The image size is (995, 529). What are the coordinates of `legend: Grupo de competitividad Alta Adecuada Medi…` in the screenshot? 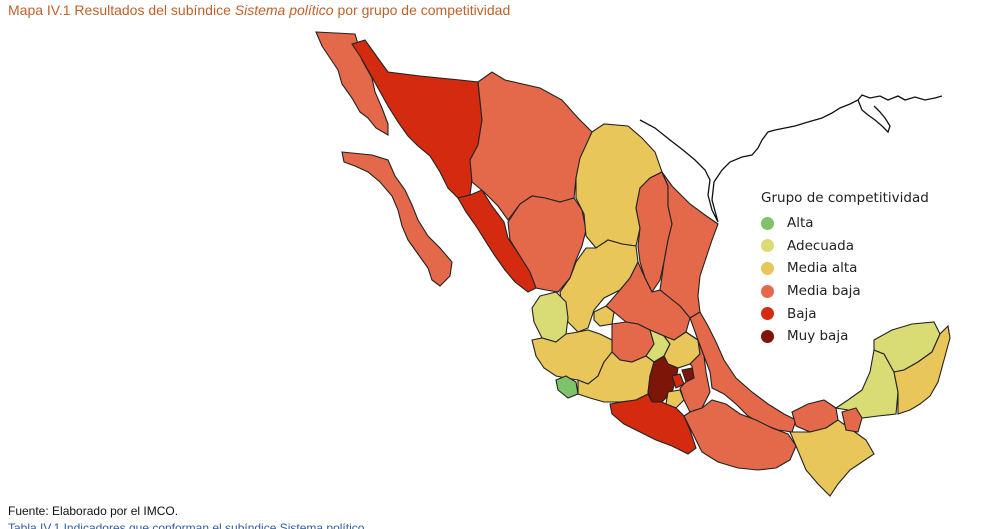 It's located at (845, 269).